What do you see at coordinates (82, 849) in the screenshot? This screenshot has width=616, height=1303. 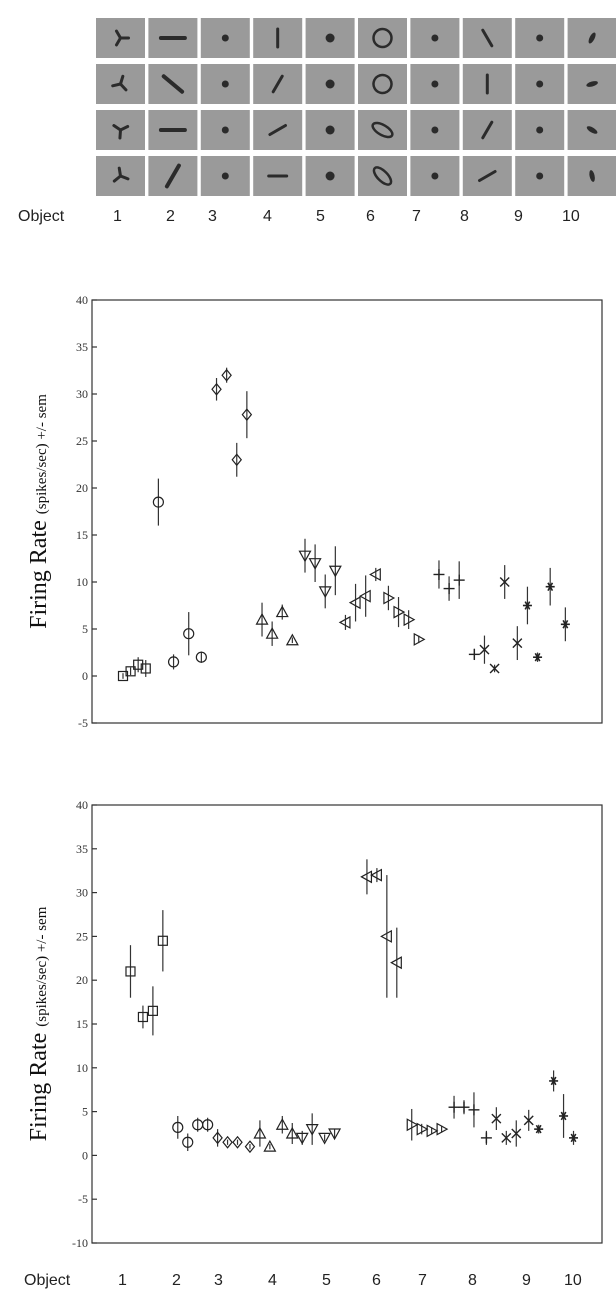 I see `y-tick-label: 35` at bounding box center [82, 849].